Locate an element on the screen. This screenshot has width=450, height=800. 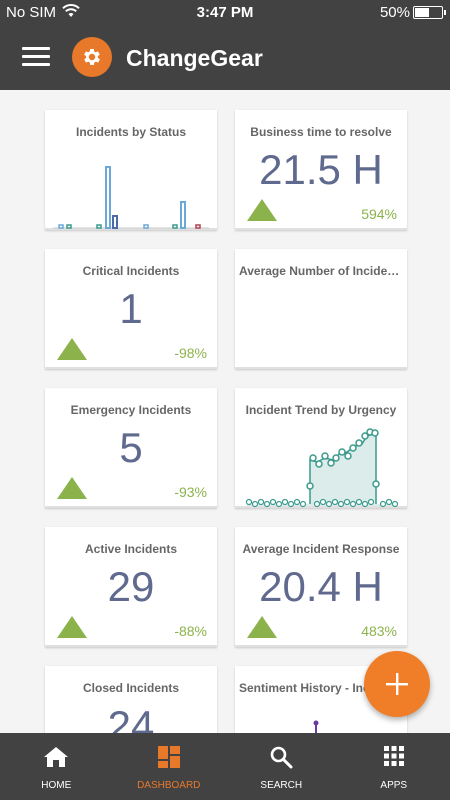
nav-dashboard-label: DASHBOARD is located at coordinates (169, 785).